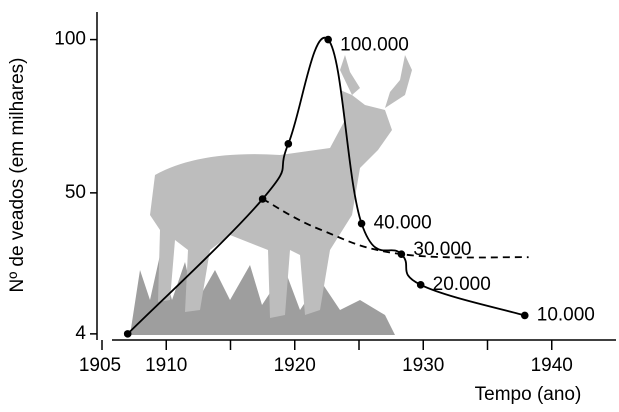  I want to click on series-line, so click(395, 228).